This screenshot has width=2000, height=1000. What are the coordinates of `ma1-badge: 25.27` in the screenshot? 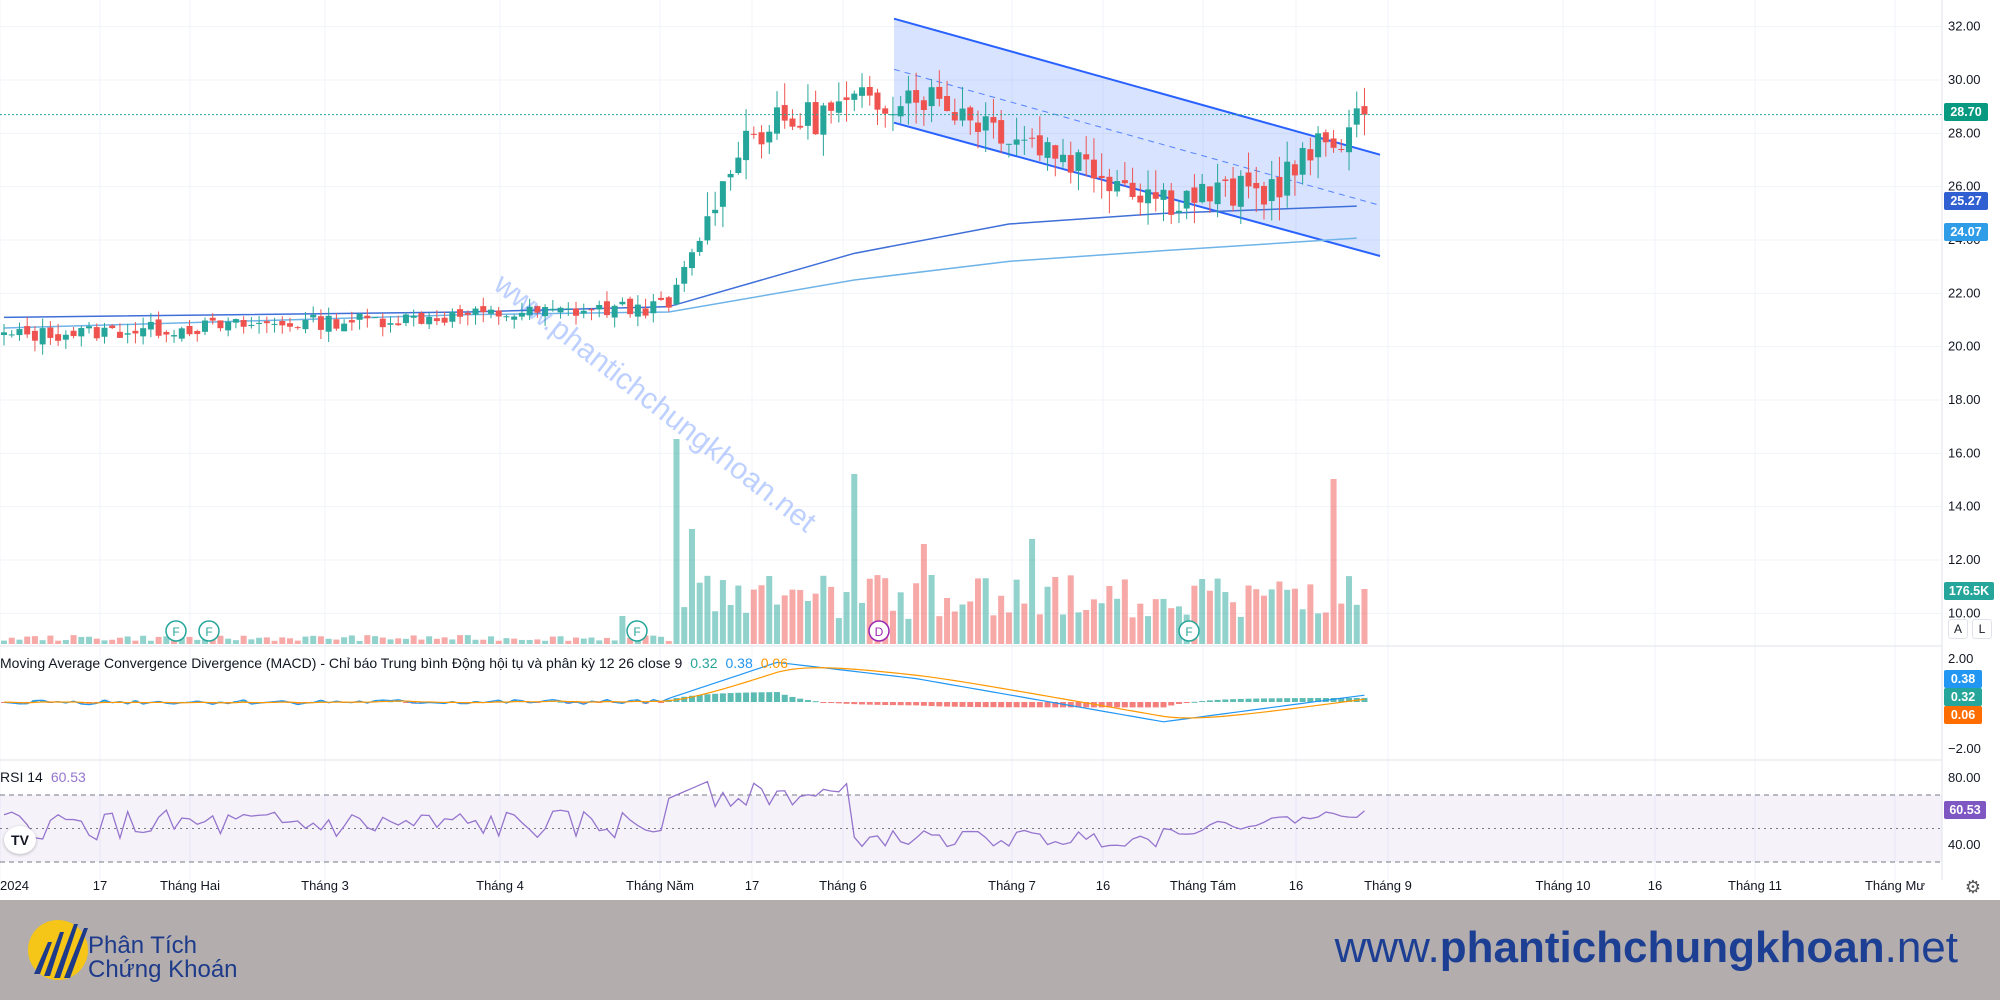 It's located at (1966, 201).